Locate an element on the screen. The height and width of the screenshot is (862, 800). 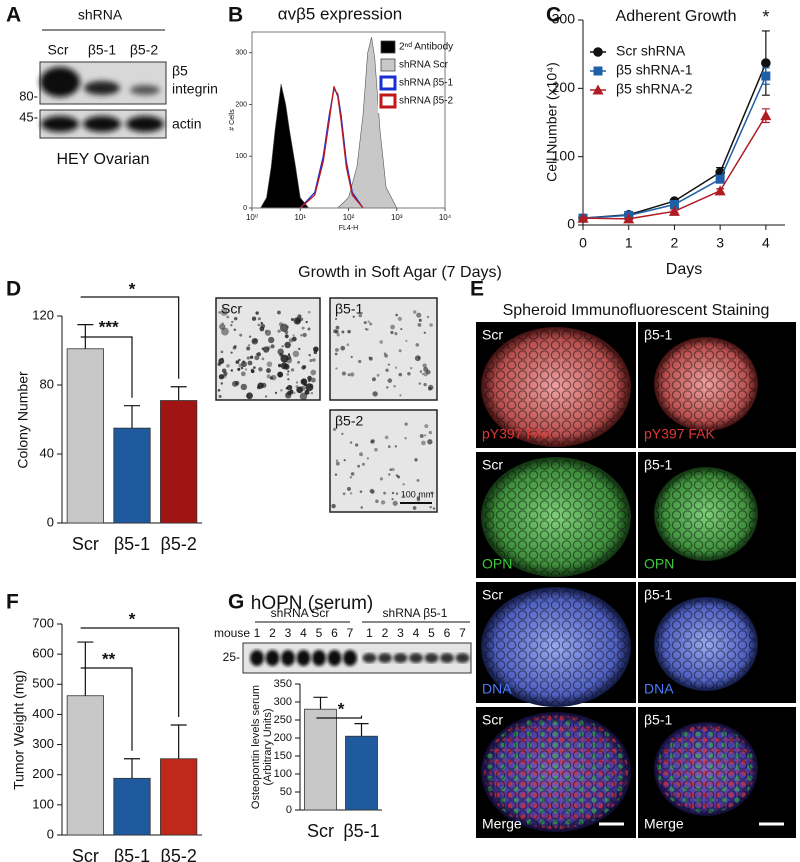
x-tick-label: 4 is located at coordinates (766, 243).